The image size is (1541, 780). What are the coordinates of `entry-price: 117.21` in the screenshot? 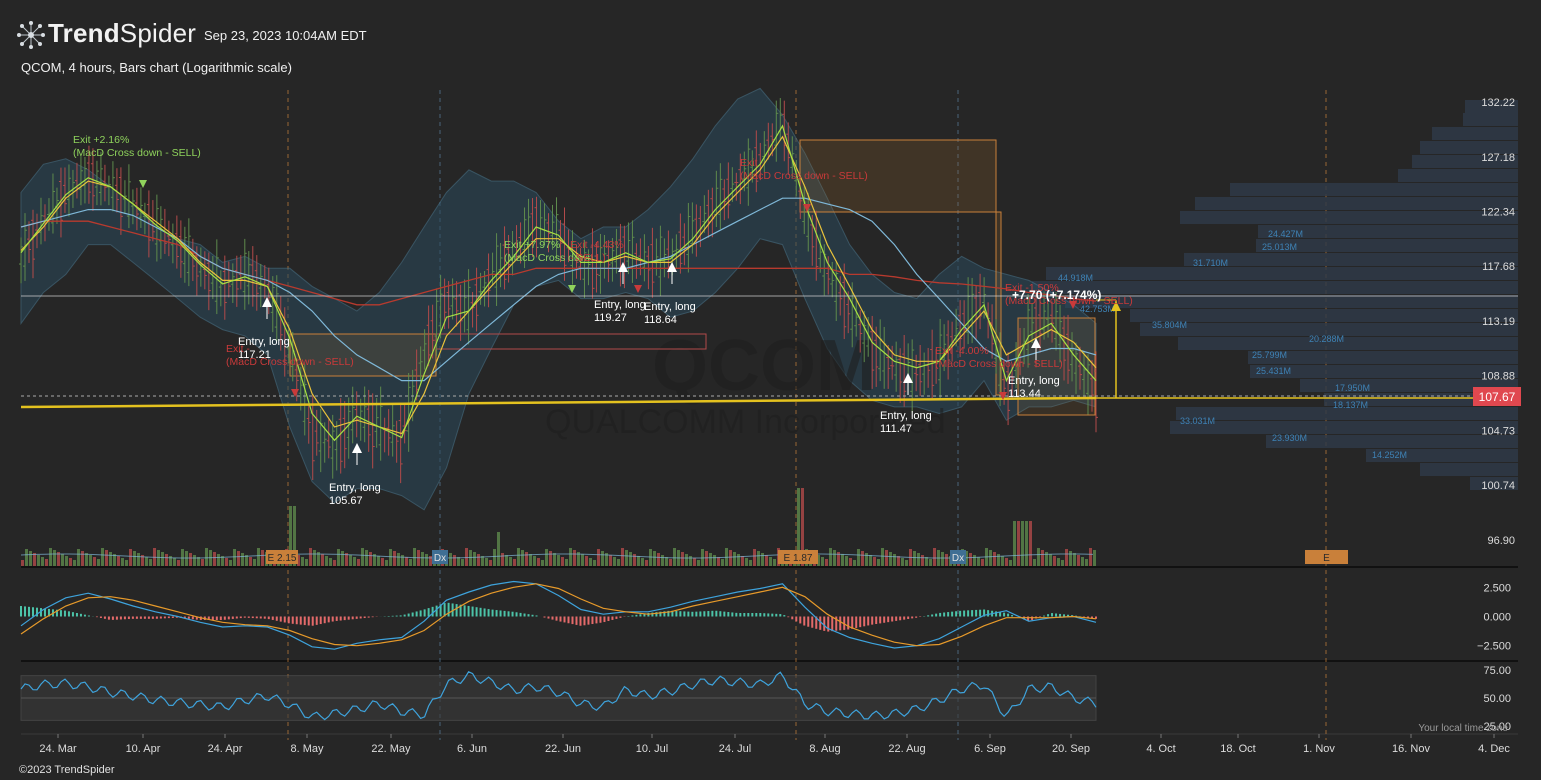 It's located at (254, 355).